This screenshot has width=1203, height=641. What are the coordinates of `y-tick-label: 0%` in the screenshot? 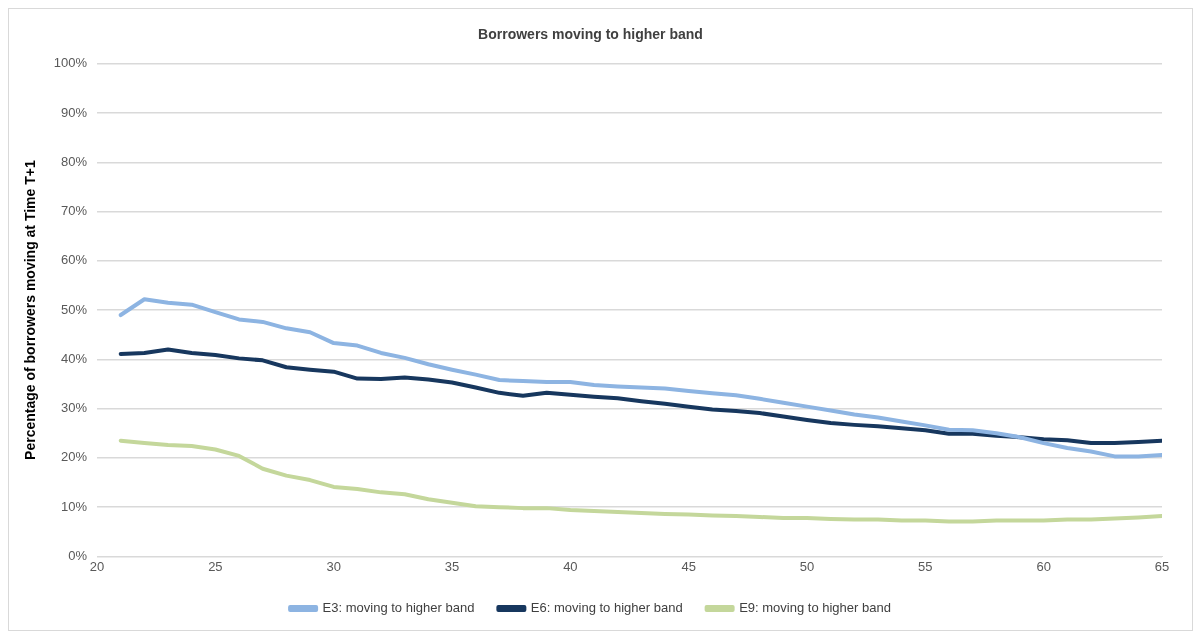 It's located at (78, 555).